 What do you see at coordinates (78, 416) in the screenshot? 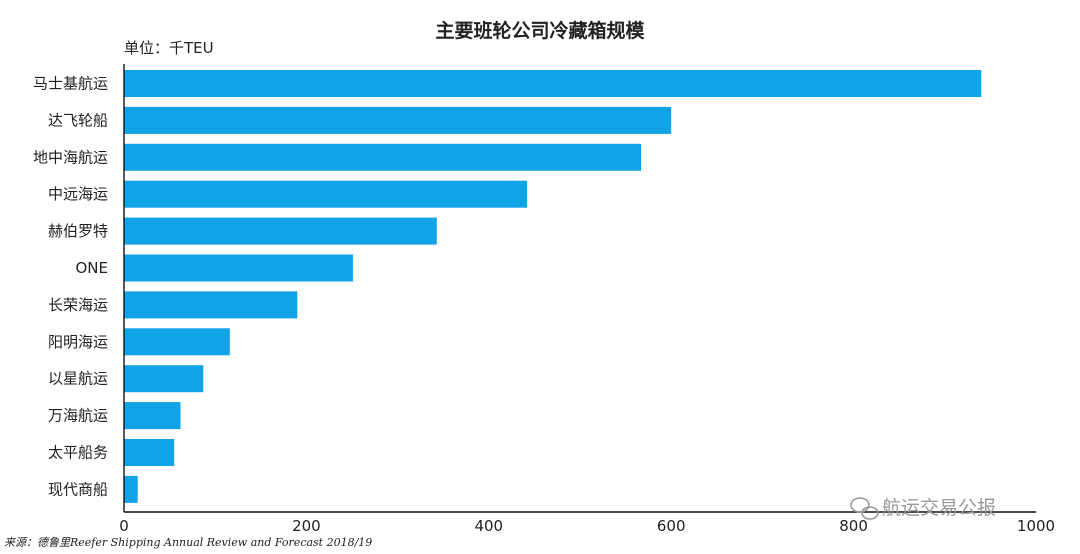
I see `category-label: 万海航运` at bounding box center [78, 416].